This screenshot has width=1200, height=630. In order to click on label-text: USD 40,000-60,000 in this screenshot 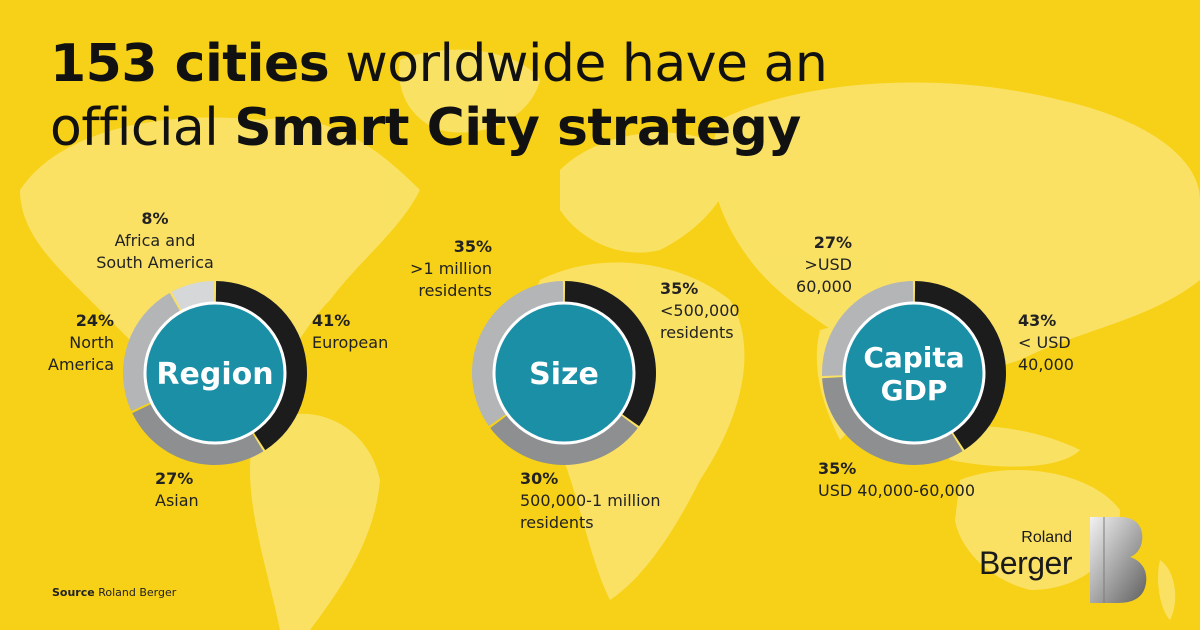, I will do `click(897, 490)`.